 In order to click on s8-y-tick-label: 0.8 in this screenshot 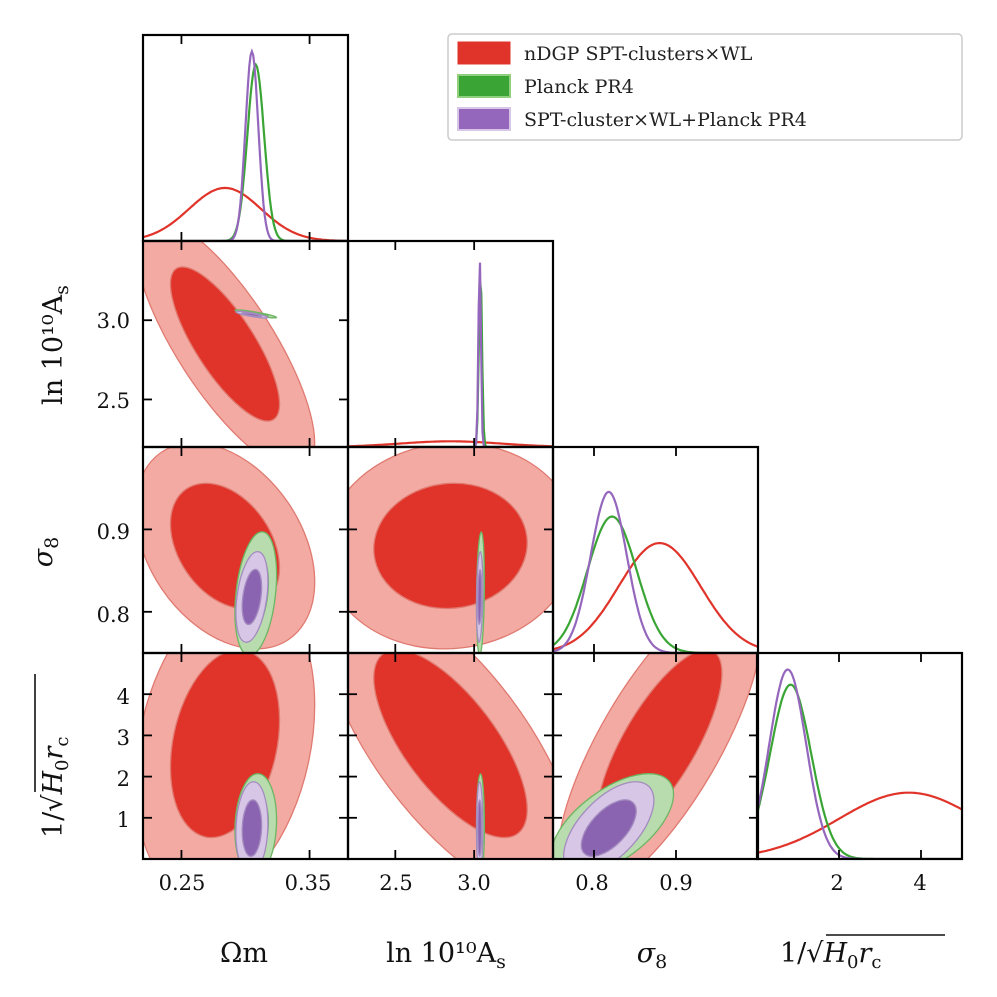, I will do `click(113, 615)`.